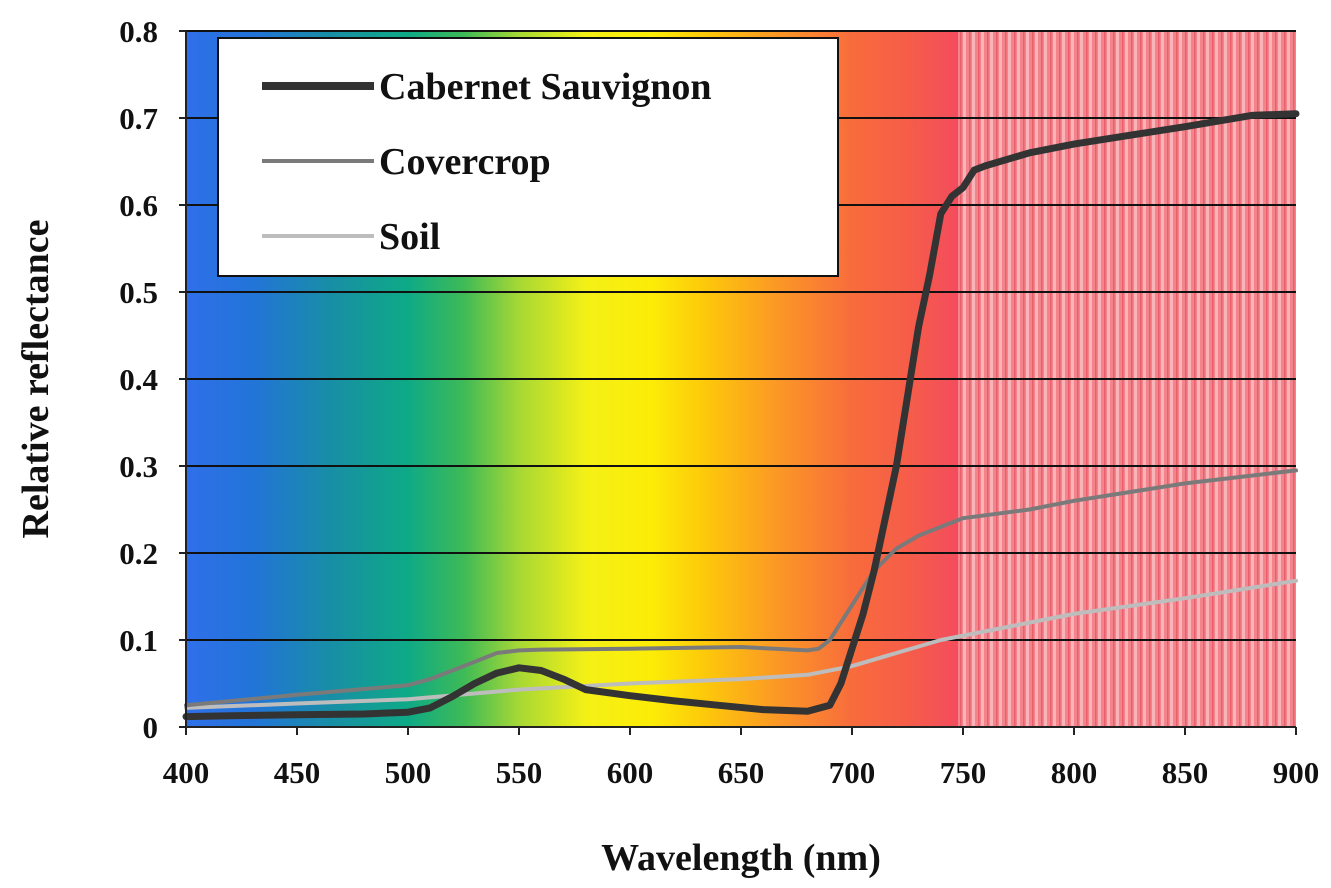  What do you see at coordinates (545, 87) in the screenshot?
I see `legend-label-cabernet-sauvignon: Cabernet Sauvignon` at bounding box center [545, 87].